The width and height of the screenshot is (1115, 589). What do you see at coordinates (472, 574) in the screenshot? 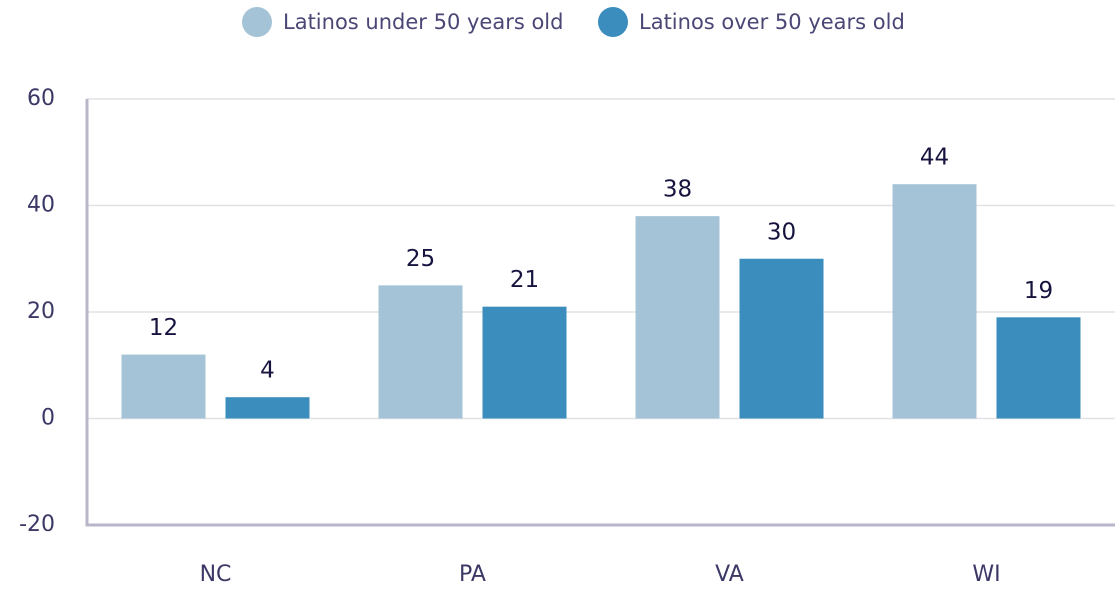
I see `x-tick-label: PA` at bounding box center [472, 574].